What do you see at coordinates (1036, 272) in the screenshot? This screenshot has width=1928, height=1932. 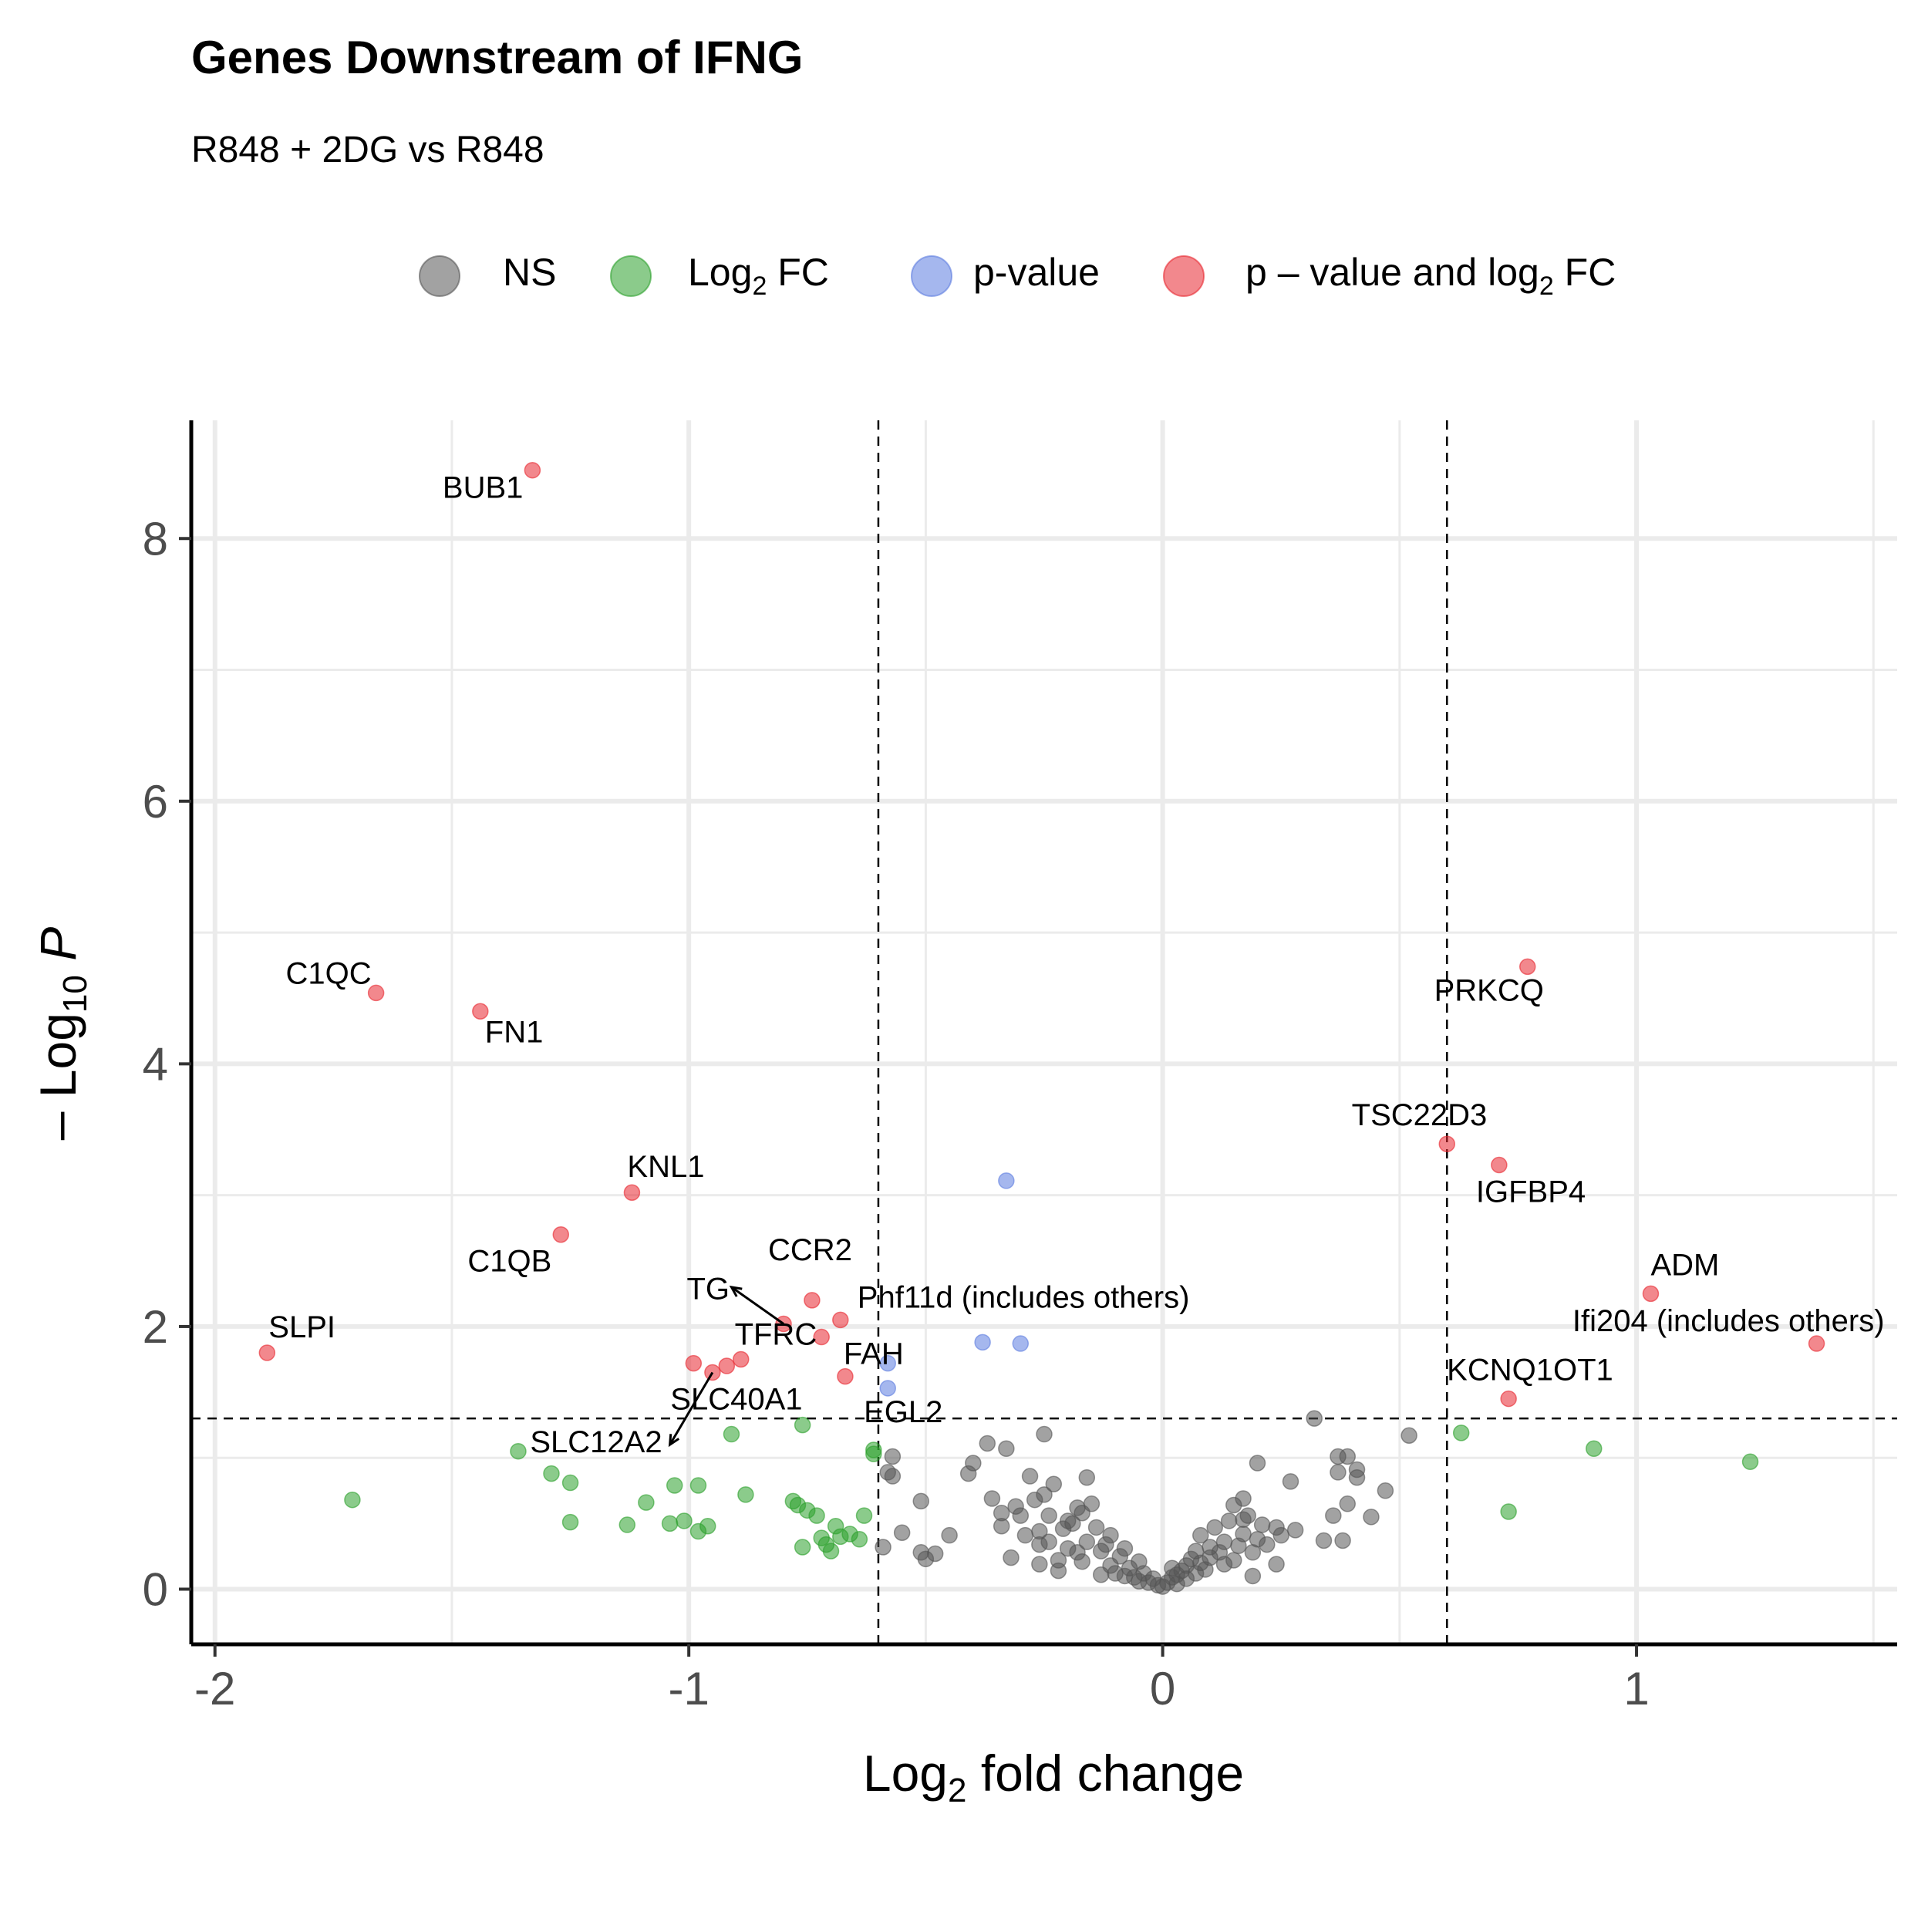 I see `legend-label: p-value` at bounding box center [1036, 272].